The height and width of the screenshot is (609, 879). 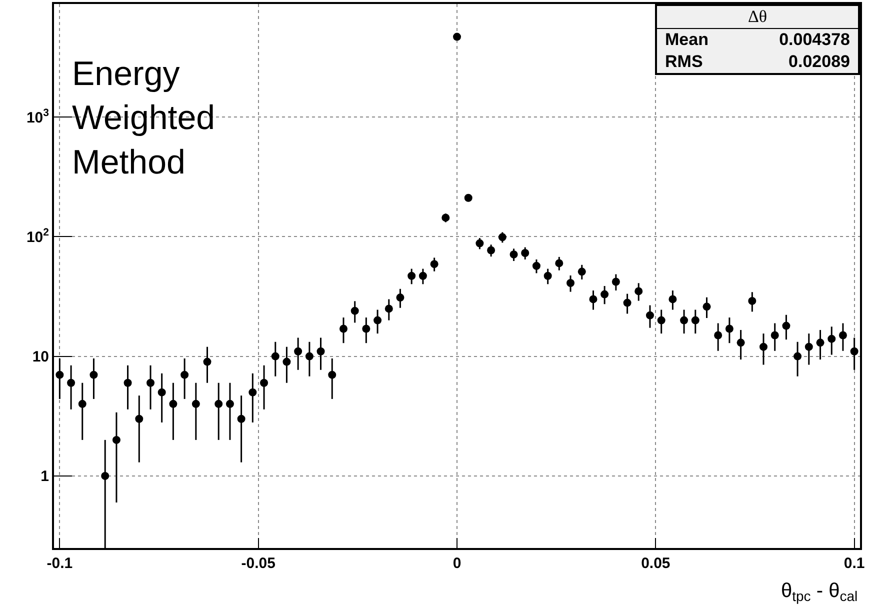 What do you see at coordinates (655, 563) in the screenshot?
I see `x-tick-label: 0.05` at bounding box center [655, 563].